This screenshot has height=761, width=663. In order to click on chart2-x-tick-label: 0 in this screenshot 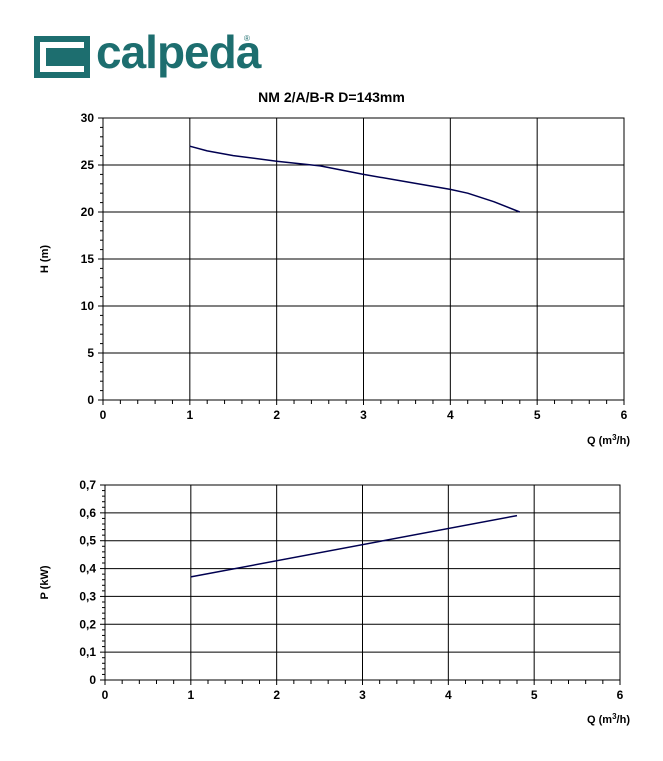, I will do `click(105, 695)`.